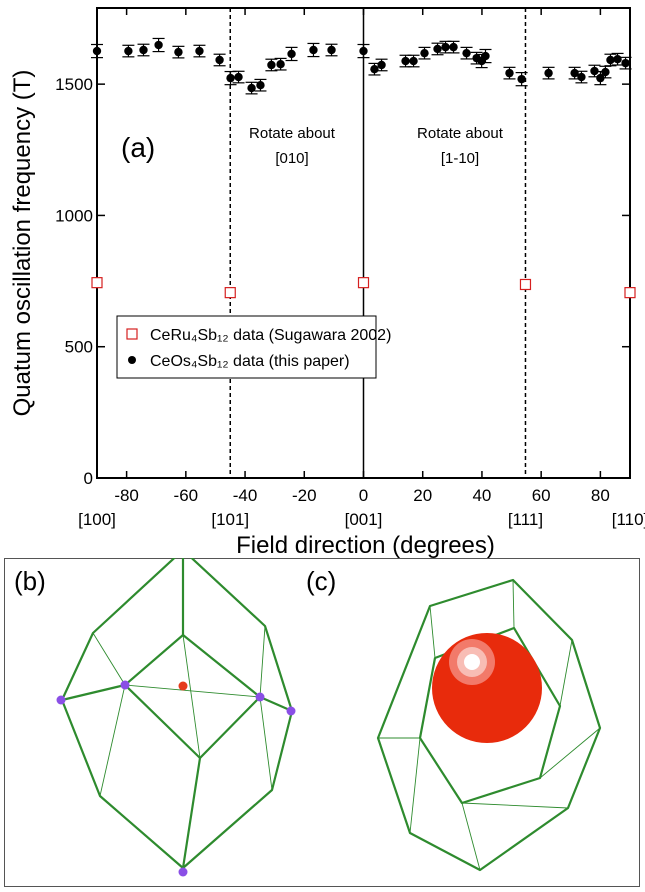  Describe the element at coordinates (74, 84) in the screenshot. I see `y-tick-label: 1500` at that location.